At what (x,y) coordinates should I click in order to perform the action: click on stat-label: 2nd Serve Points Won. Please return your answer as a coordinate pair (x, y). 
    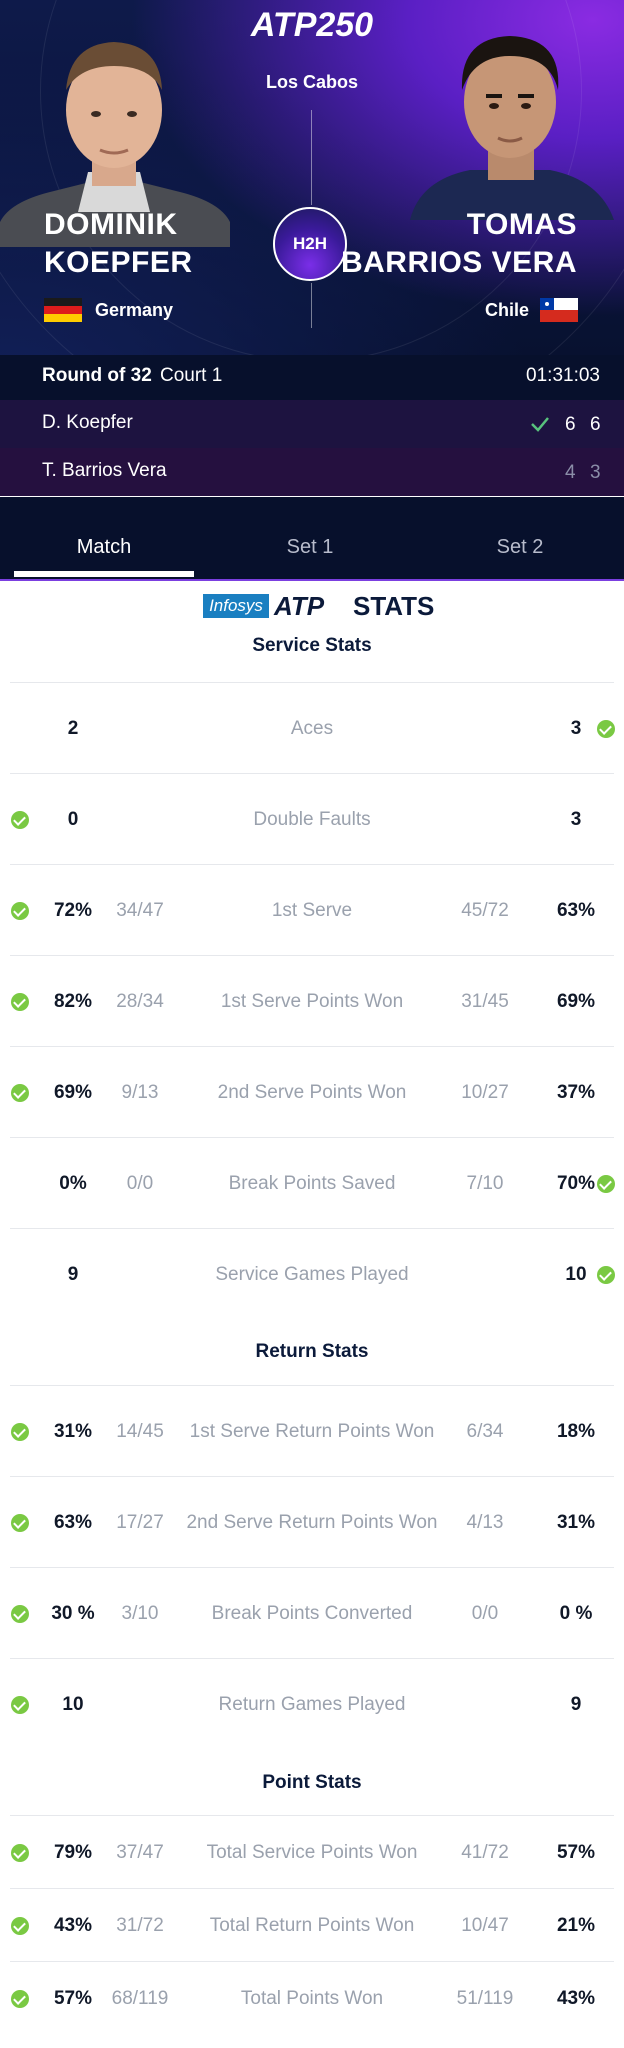
    Looking at the image, I should click on (312, 1092).